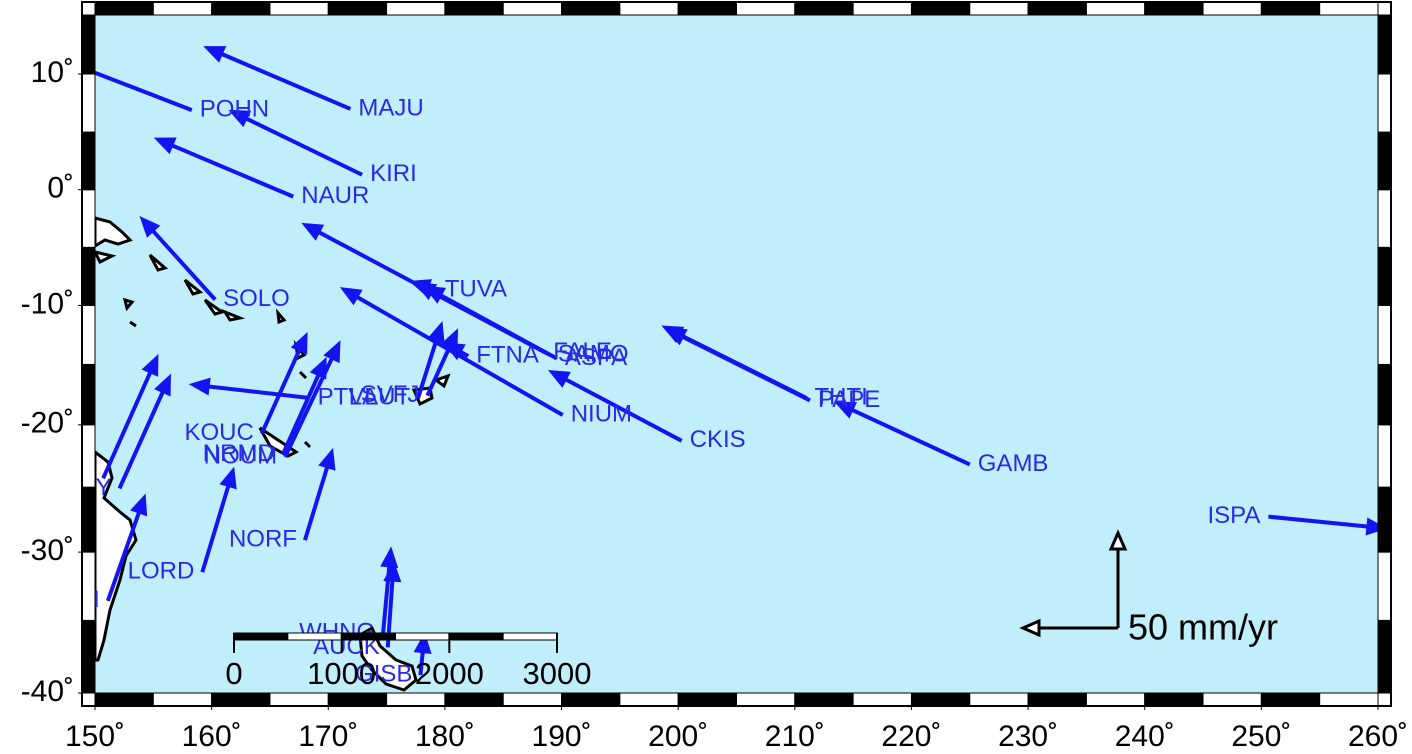  Describe the element at coordinates (390, 394) in the screenshot. I see `station-label: SVFJ` at that location.